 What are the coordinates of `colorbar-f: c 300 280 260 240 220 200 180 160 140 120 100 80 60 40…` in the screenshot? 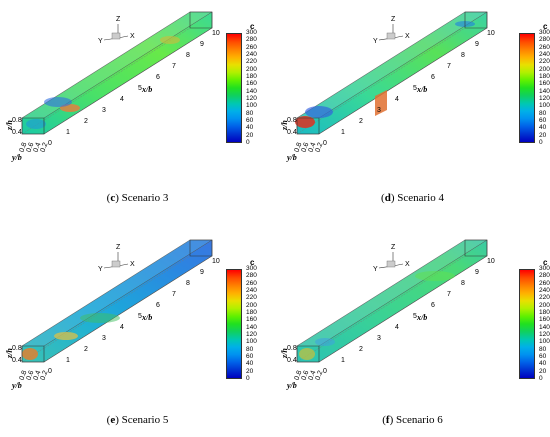 It's located at (534, 319).